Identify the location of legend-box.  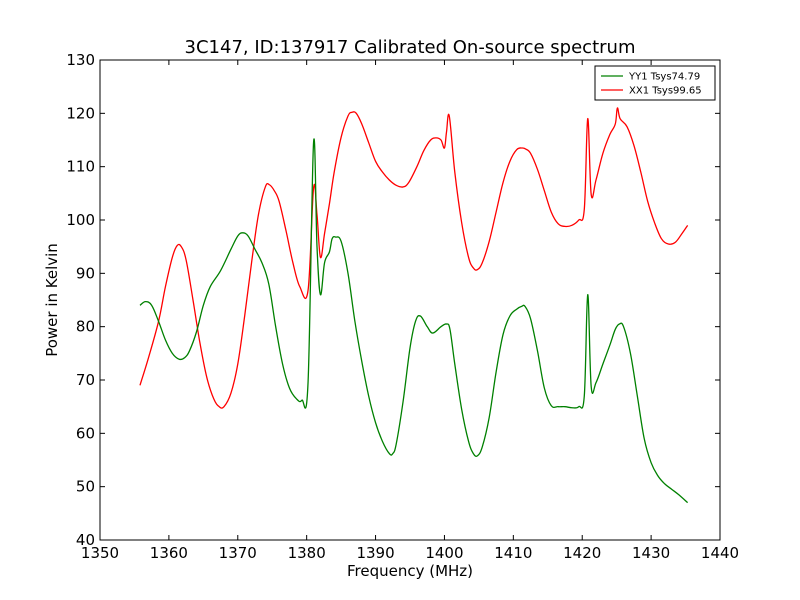
(655, 83).